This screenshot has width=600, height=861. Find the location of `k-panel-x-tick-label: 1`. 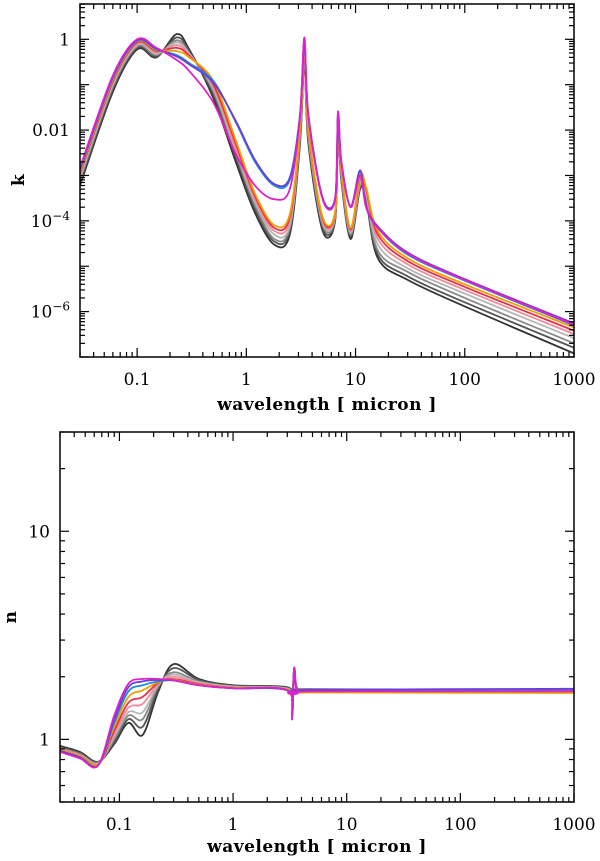

k-panel-x-tick-label: 1 is located at coordinates (246, 380).